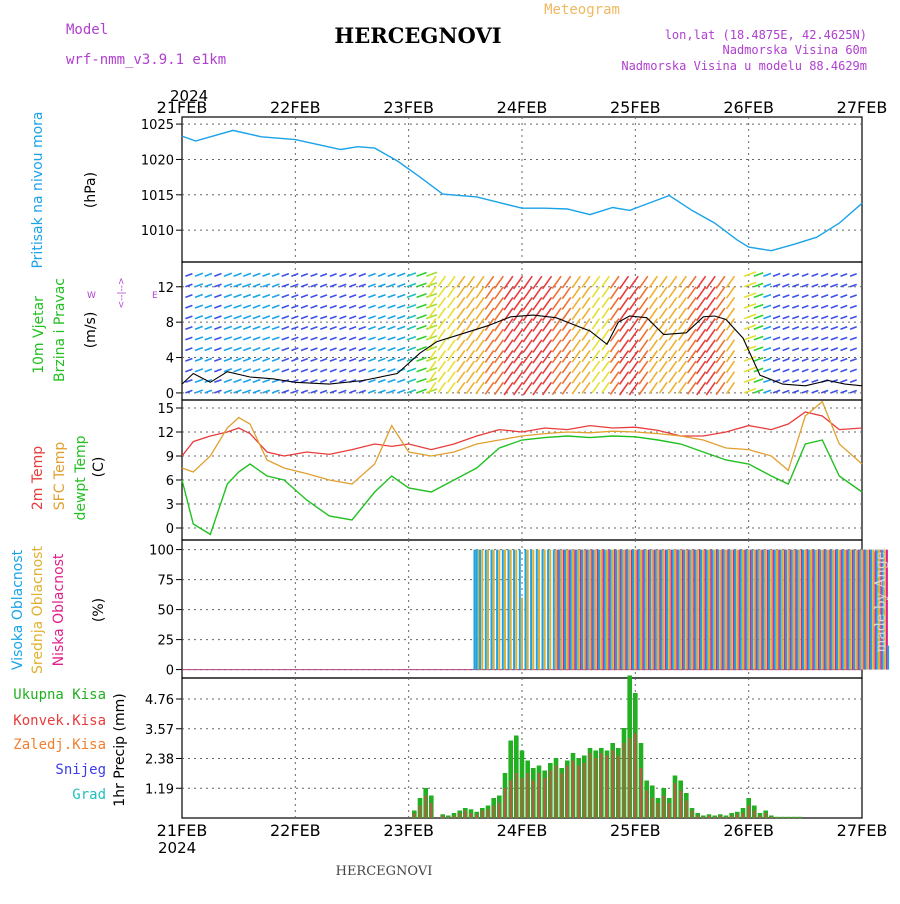 The width and height of the screenshot is (900, 904). What do you see at coordinates (165, 409) in the screenshot?
I see `y-tick-label: 15` at bounding box center [165, 409].